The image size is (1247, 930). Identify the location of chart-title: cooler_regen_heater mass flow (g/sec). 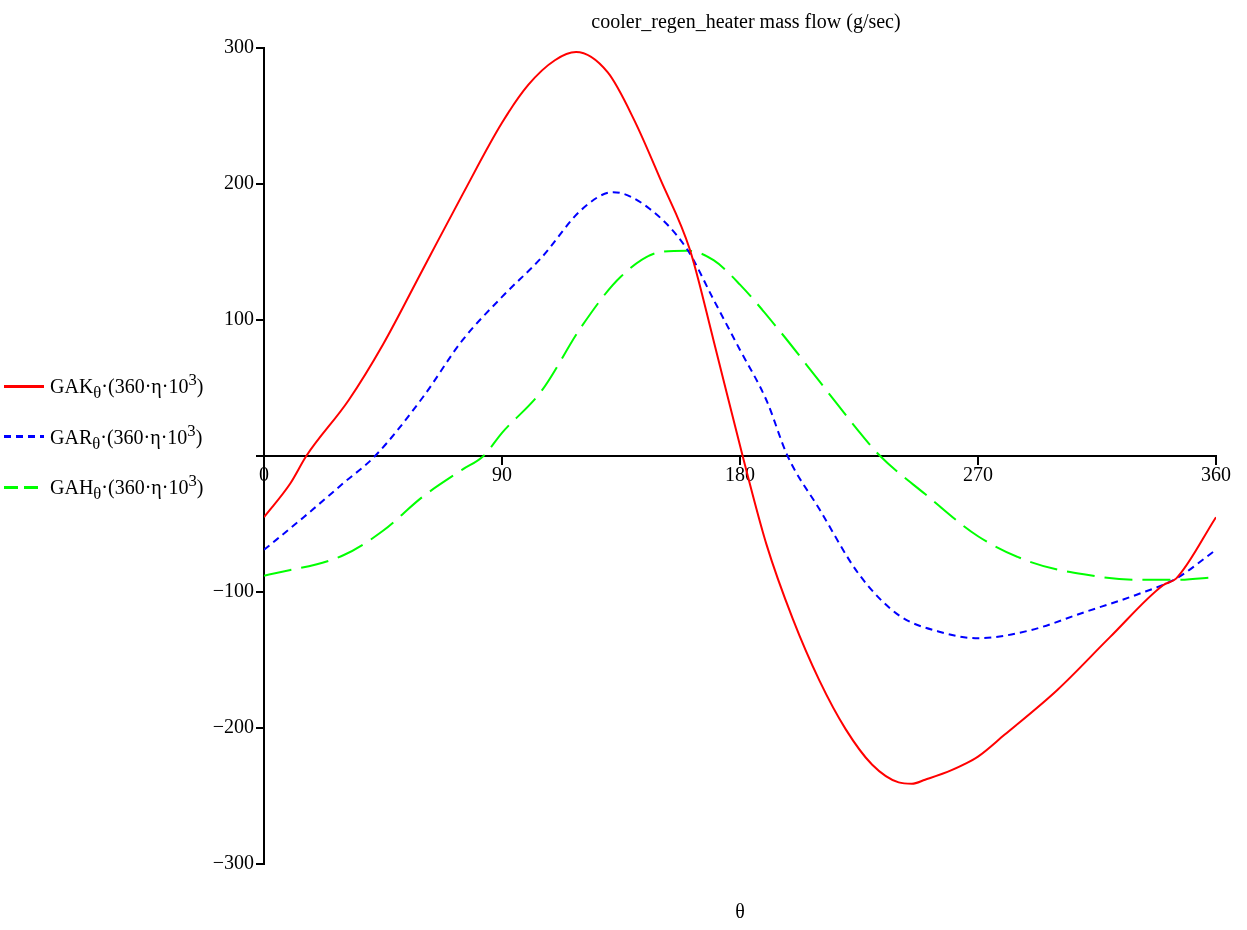
(746, 21).